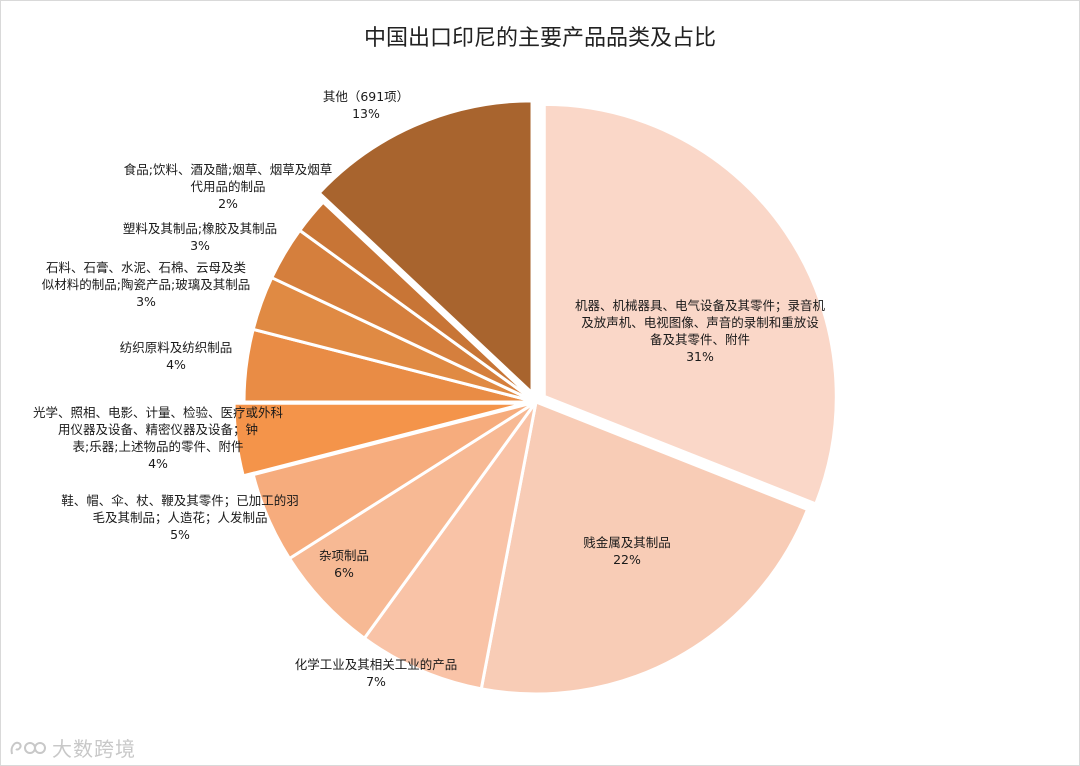  I want to click on watermark: 大数跨境, so click(72, 747).